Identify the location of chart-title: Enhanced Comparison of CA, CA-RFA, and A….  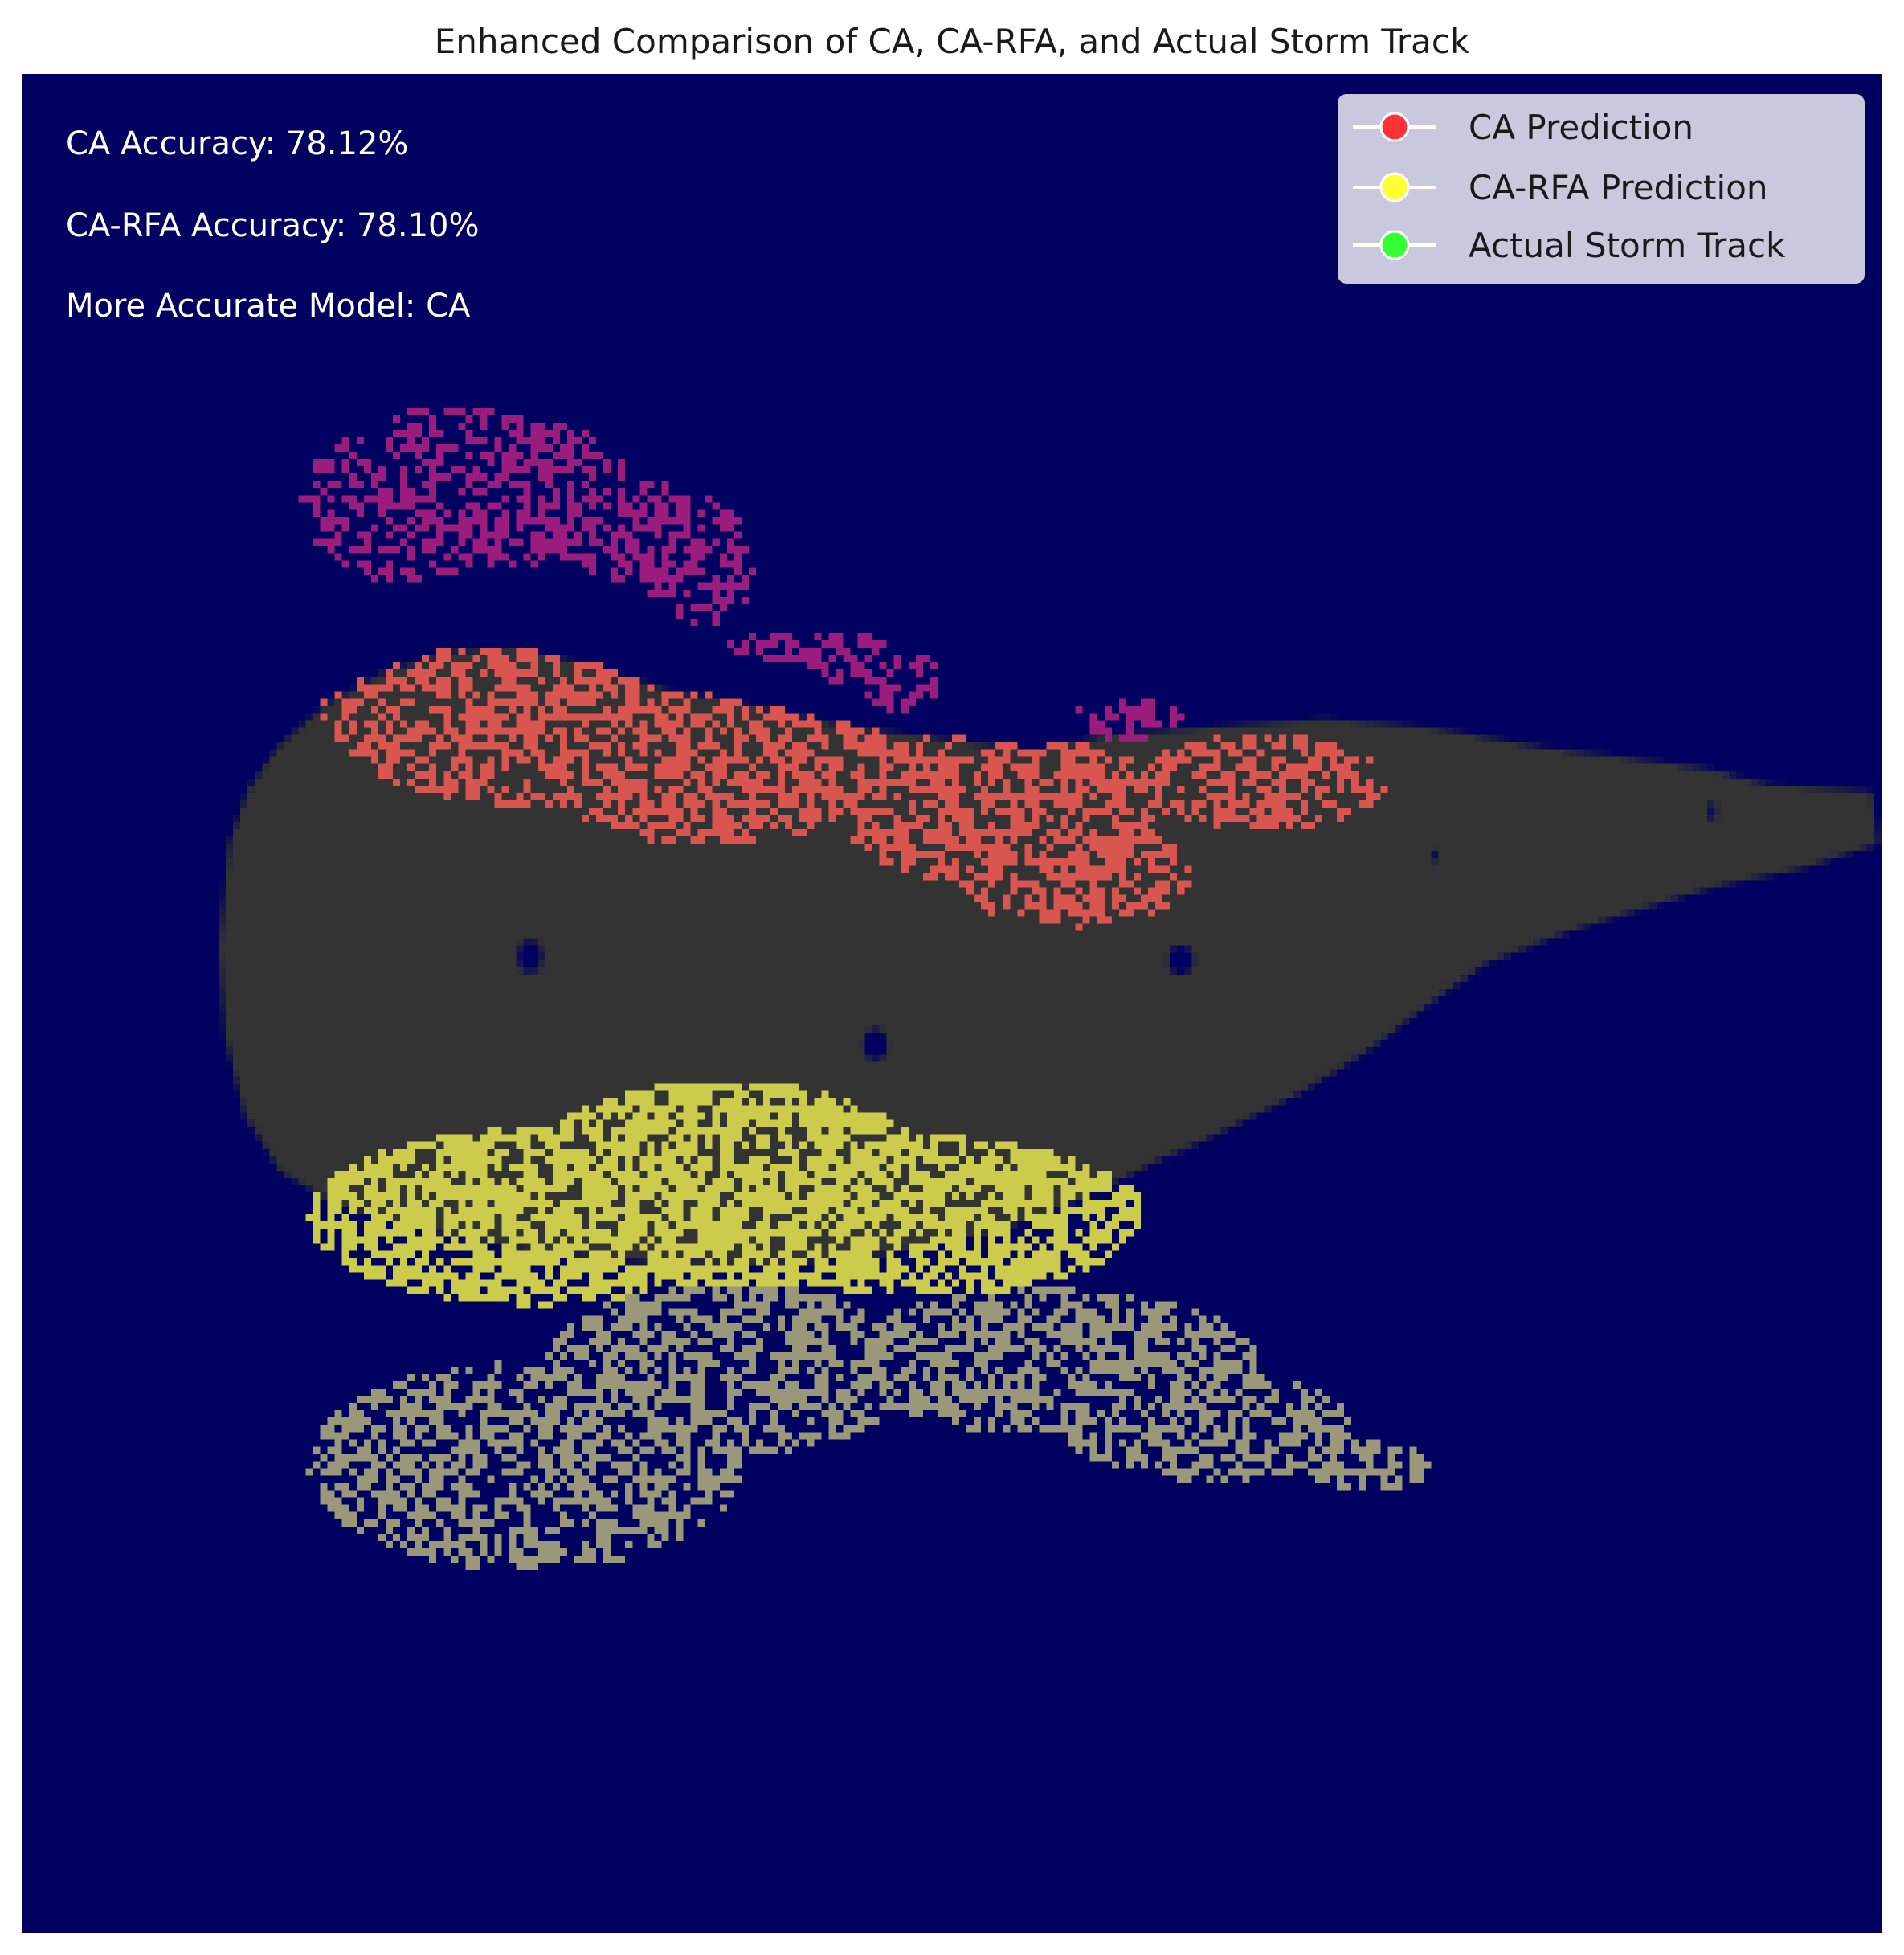
(953, 41).